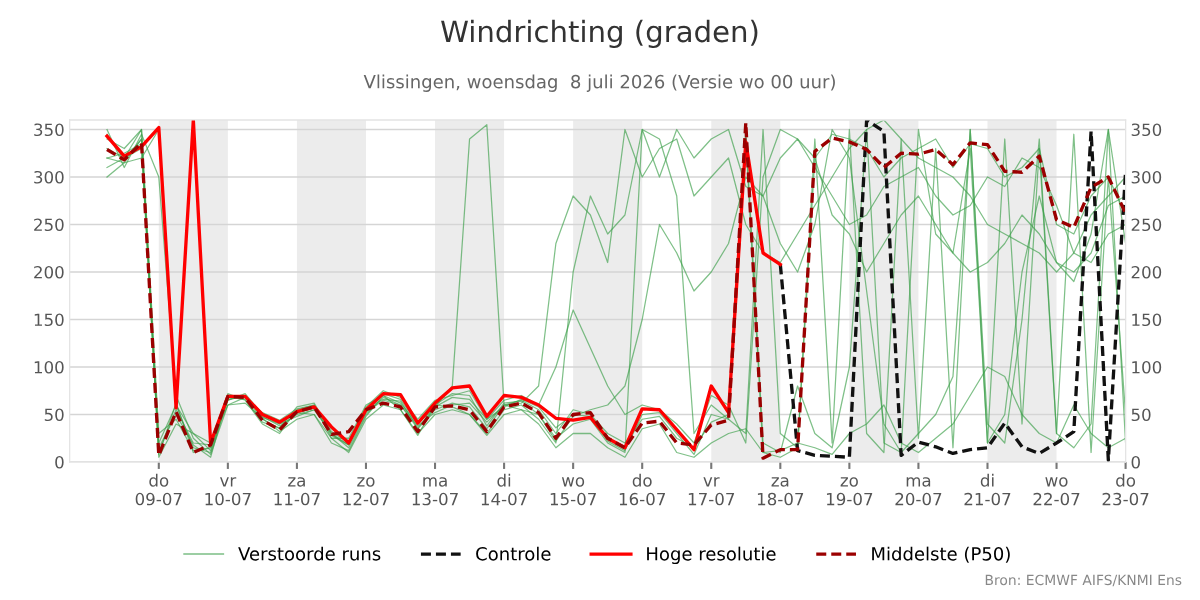  I want to click on x-tick-label: do 16-07, so click(642, 489).